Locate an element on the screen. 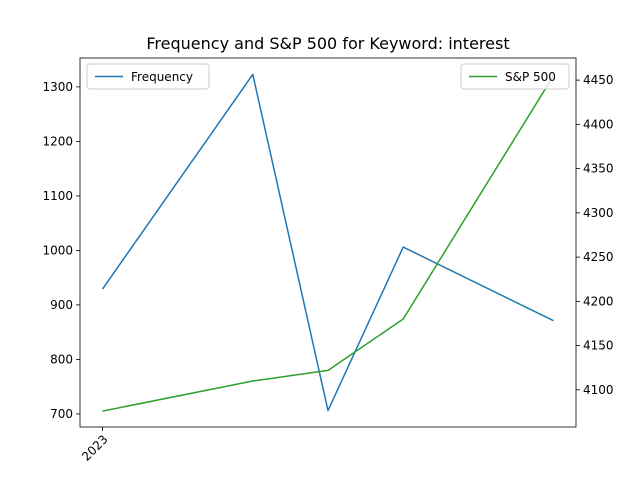 The width and height of the screenshot is (640, 484). y-right-tick-label: 4250 is located at coordinates (598, 257).